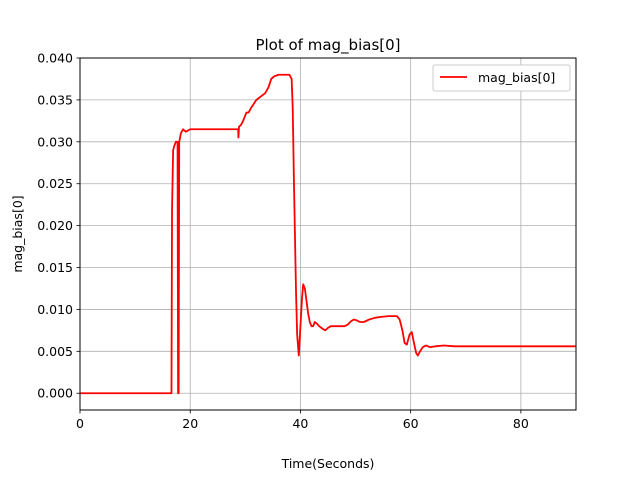  Describe the element at coordinates (55, 267) in the screenshot. I see `y-tick-label: 0.015` at that location.